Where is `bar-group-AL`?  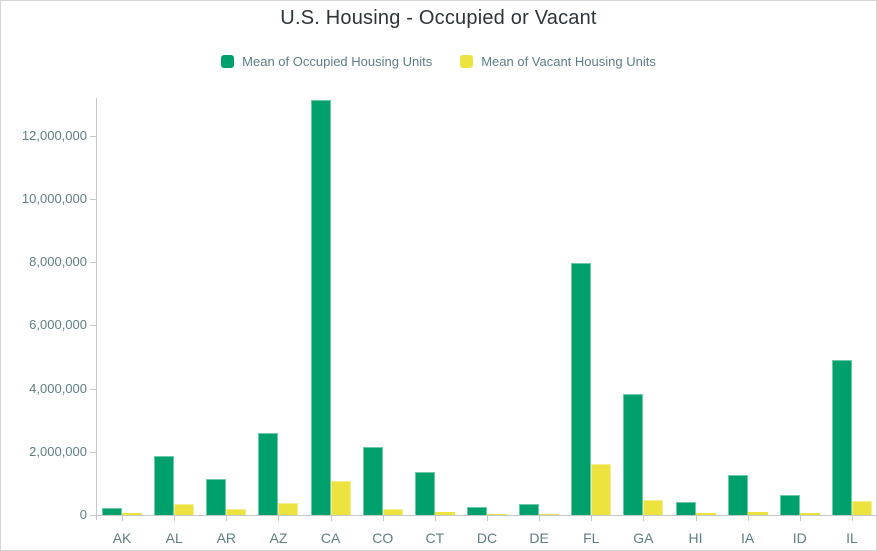
bar-group-AL is located at coordinates (174, 306).